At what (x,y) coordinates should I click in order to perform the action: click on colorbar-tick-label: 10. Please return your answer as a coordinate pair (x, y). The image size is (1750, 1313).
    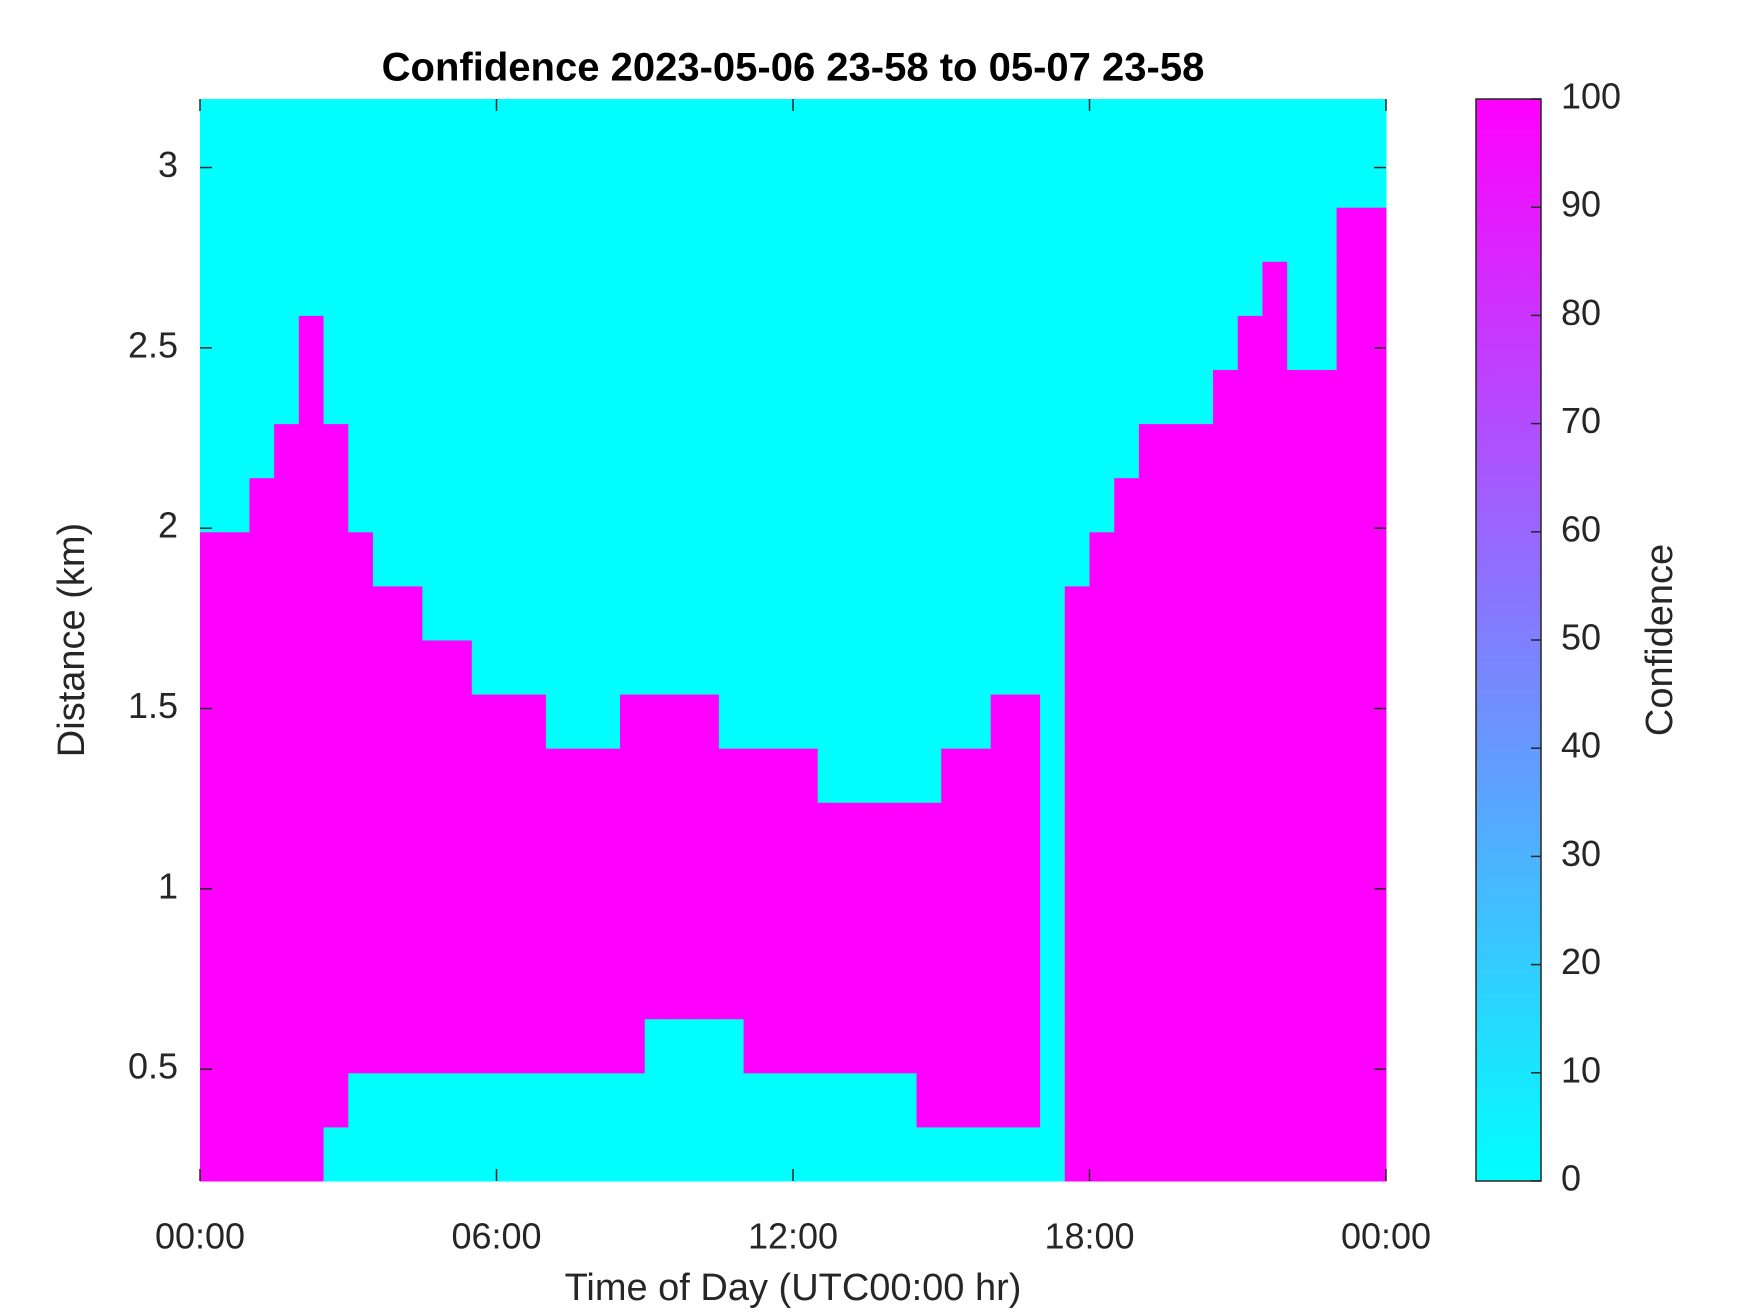
    Looking at the image, I should click on (1581, 1069).